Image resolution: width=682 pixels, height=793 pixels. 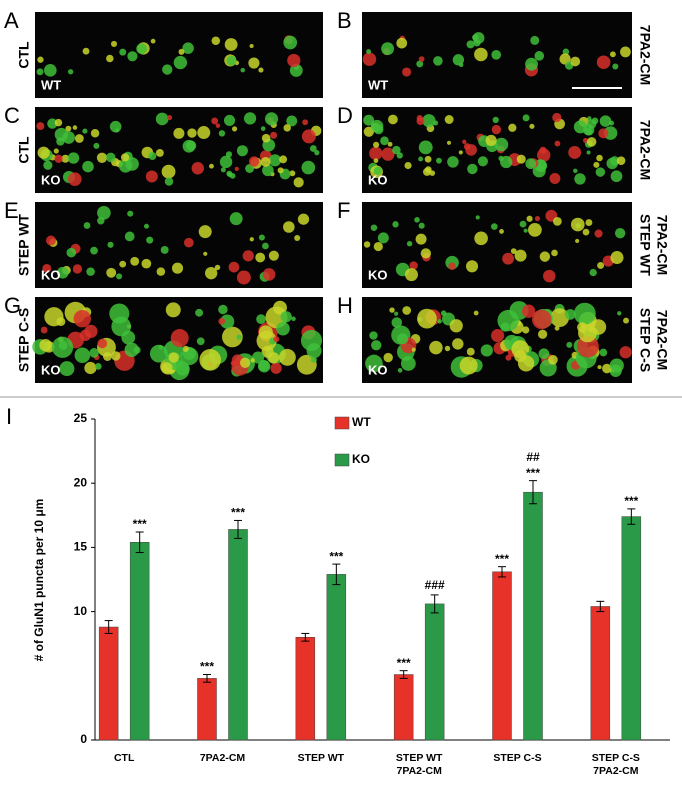 What do you see at coordinates (223, 758) in the screenshot?
I see `x-tick-label: 7PA2-CM` at bounding box center [223, 758].